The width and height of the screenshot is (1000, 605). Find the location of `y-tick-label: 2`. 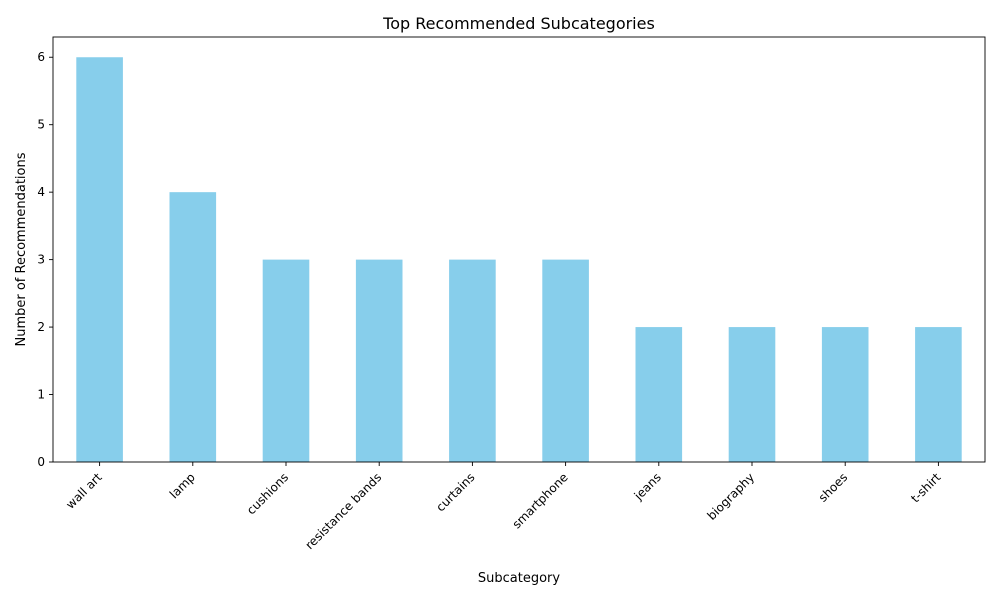

y-tick-label: 2 is located at coordinates (41, 327).